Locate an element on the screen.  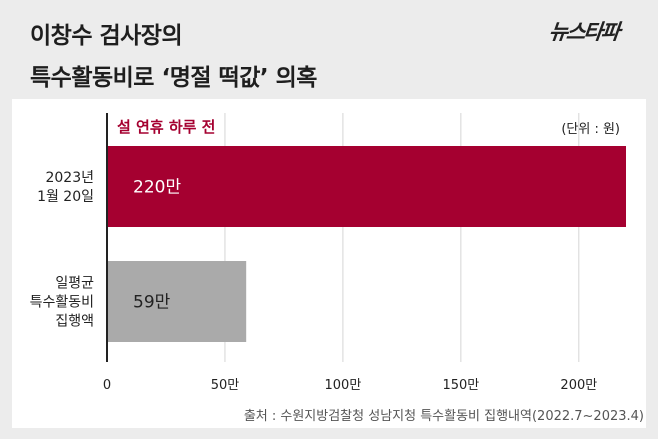
category-label: 특수활동비 is located at coordinates (62, 303).